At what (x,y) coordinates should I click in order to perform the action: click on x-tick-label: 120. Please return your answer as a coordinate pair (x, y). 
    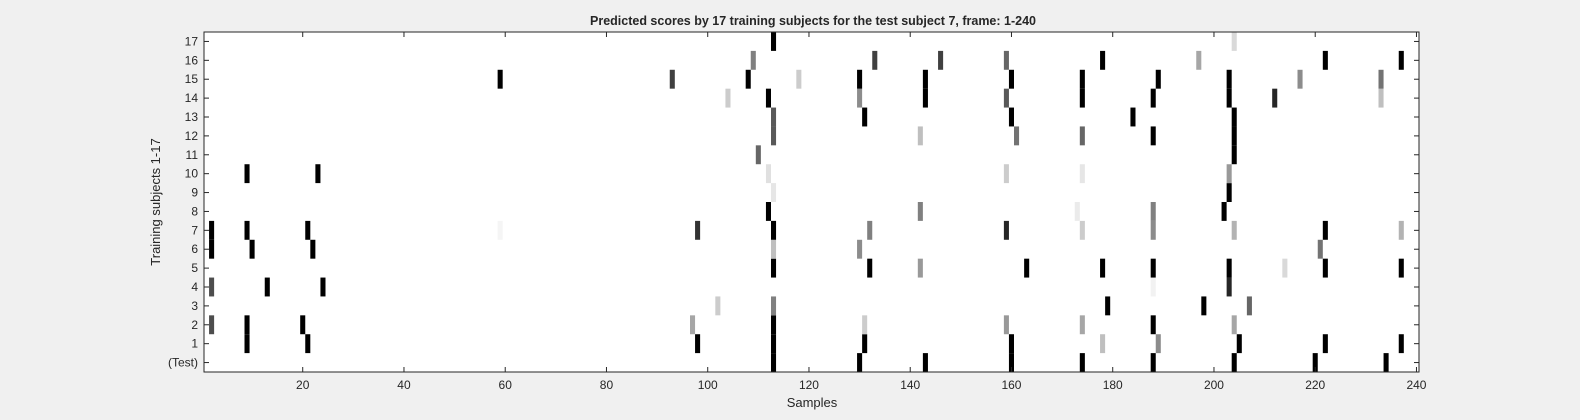
    Looking at the image, I should click on (809, 385).